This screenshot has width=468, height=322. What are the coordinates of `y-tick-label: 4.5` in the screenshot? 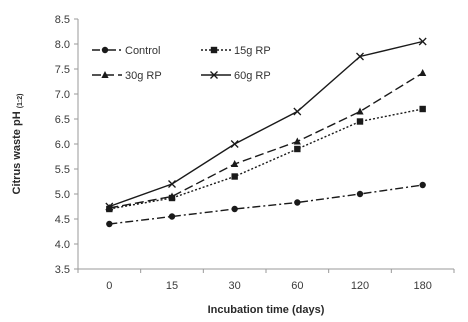 It's located at (62, 220).